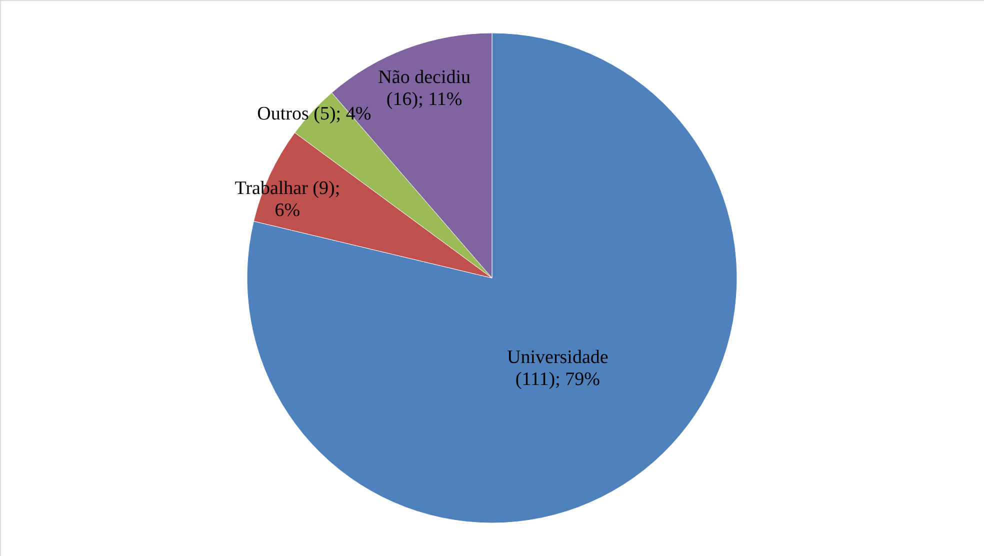 This screenshot has width=984, height=556. I want to click on data-label: (16); 11%, so click(424, 99).